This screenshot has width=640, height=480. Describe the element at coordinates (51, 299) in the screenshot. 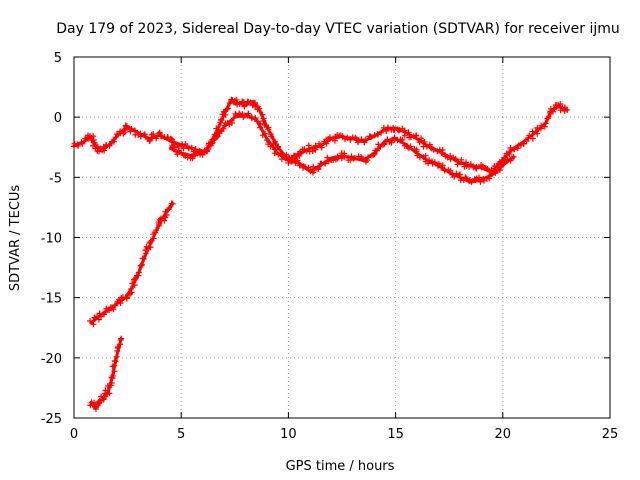

I see `y-tick-label: -15` at that location.